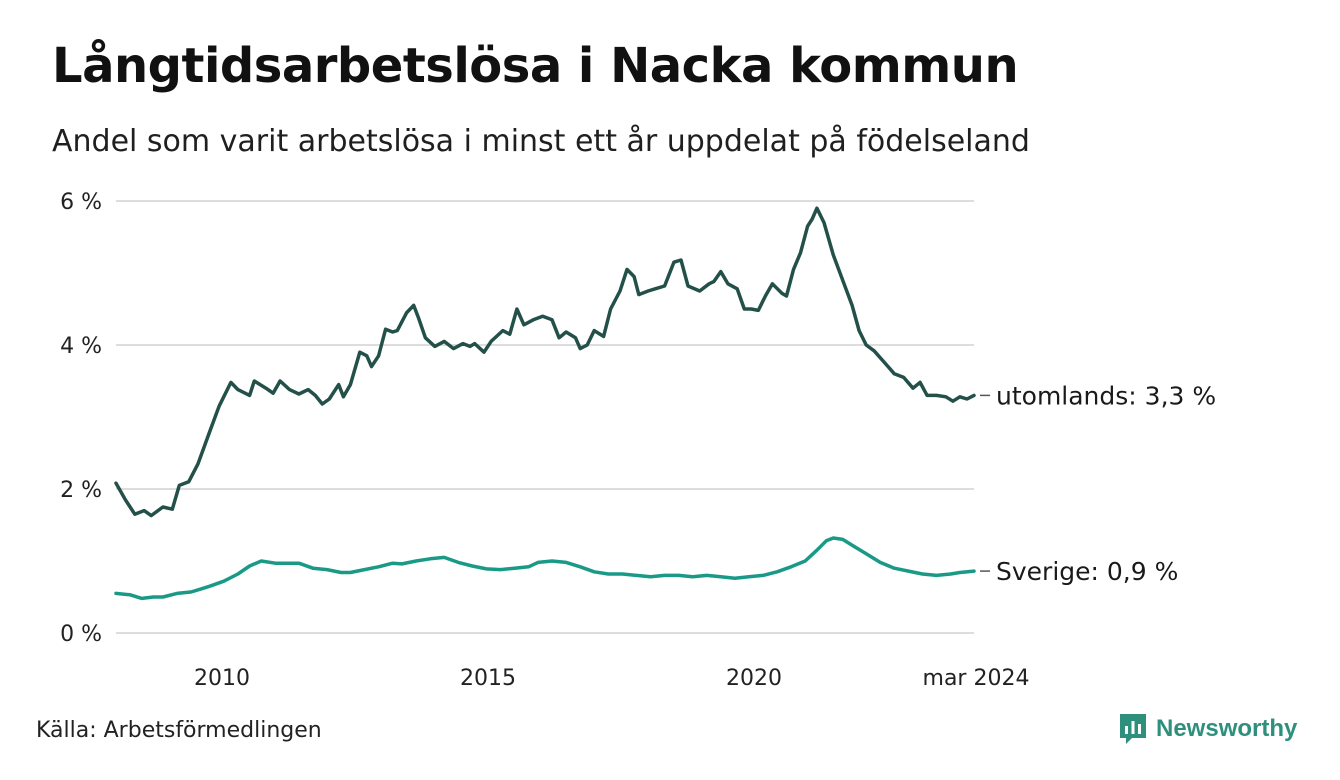 This screenshot has height=780, width=1340. Describe the element at coordinates (535, 66) in the screenshot. I see `chart-title: Långtidsarbetslösa i Nacka kommun` at that location.